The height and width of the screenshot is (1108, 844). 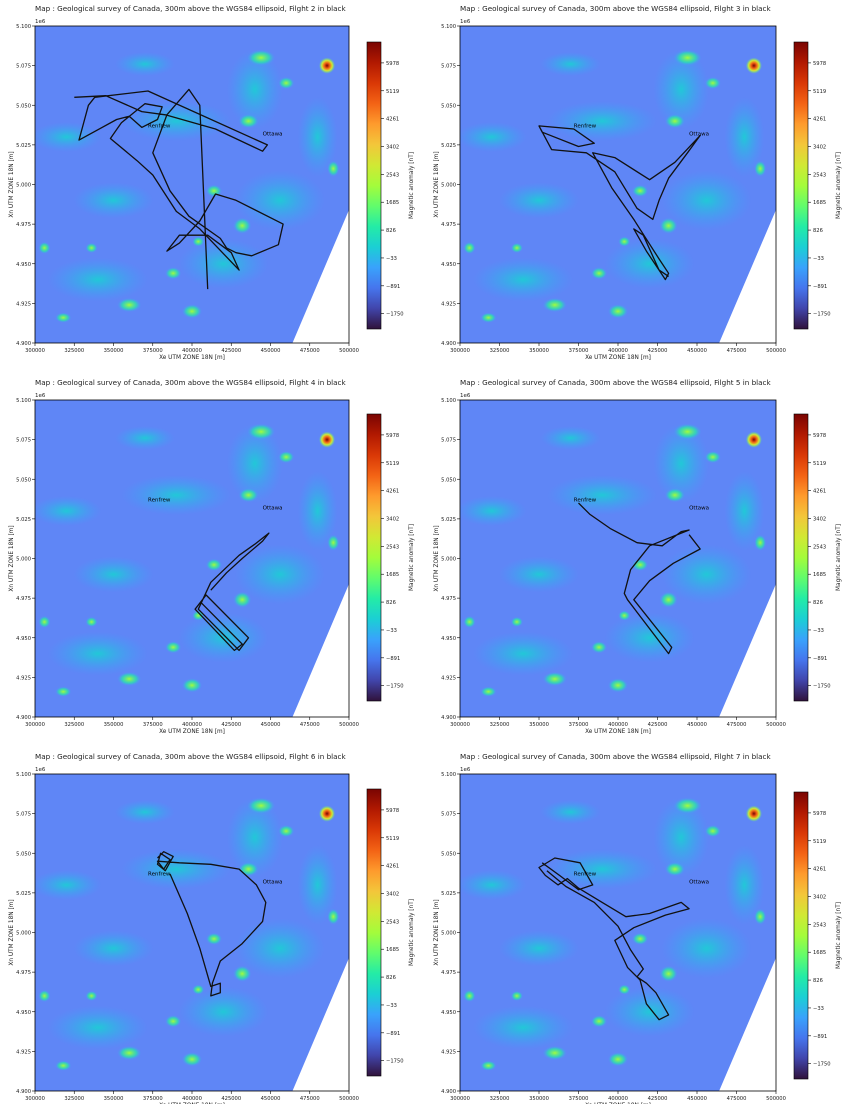 I want to click on x-axis-label: Xe UTM ZONE 18N [m], so click(x=192, y=358).